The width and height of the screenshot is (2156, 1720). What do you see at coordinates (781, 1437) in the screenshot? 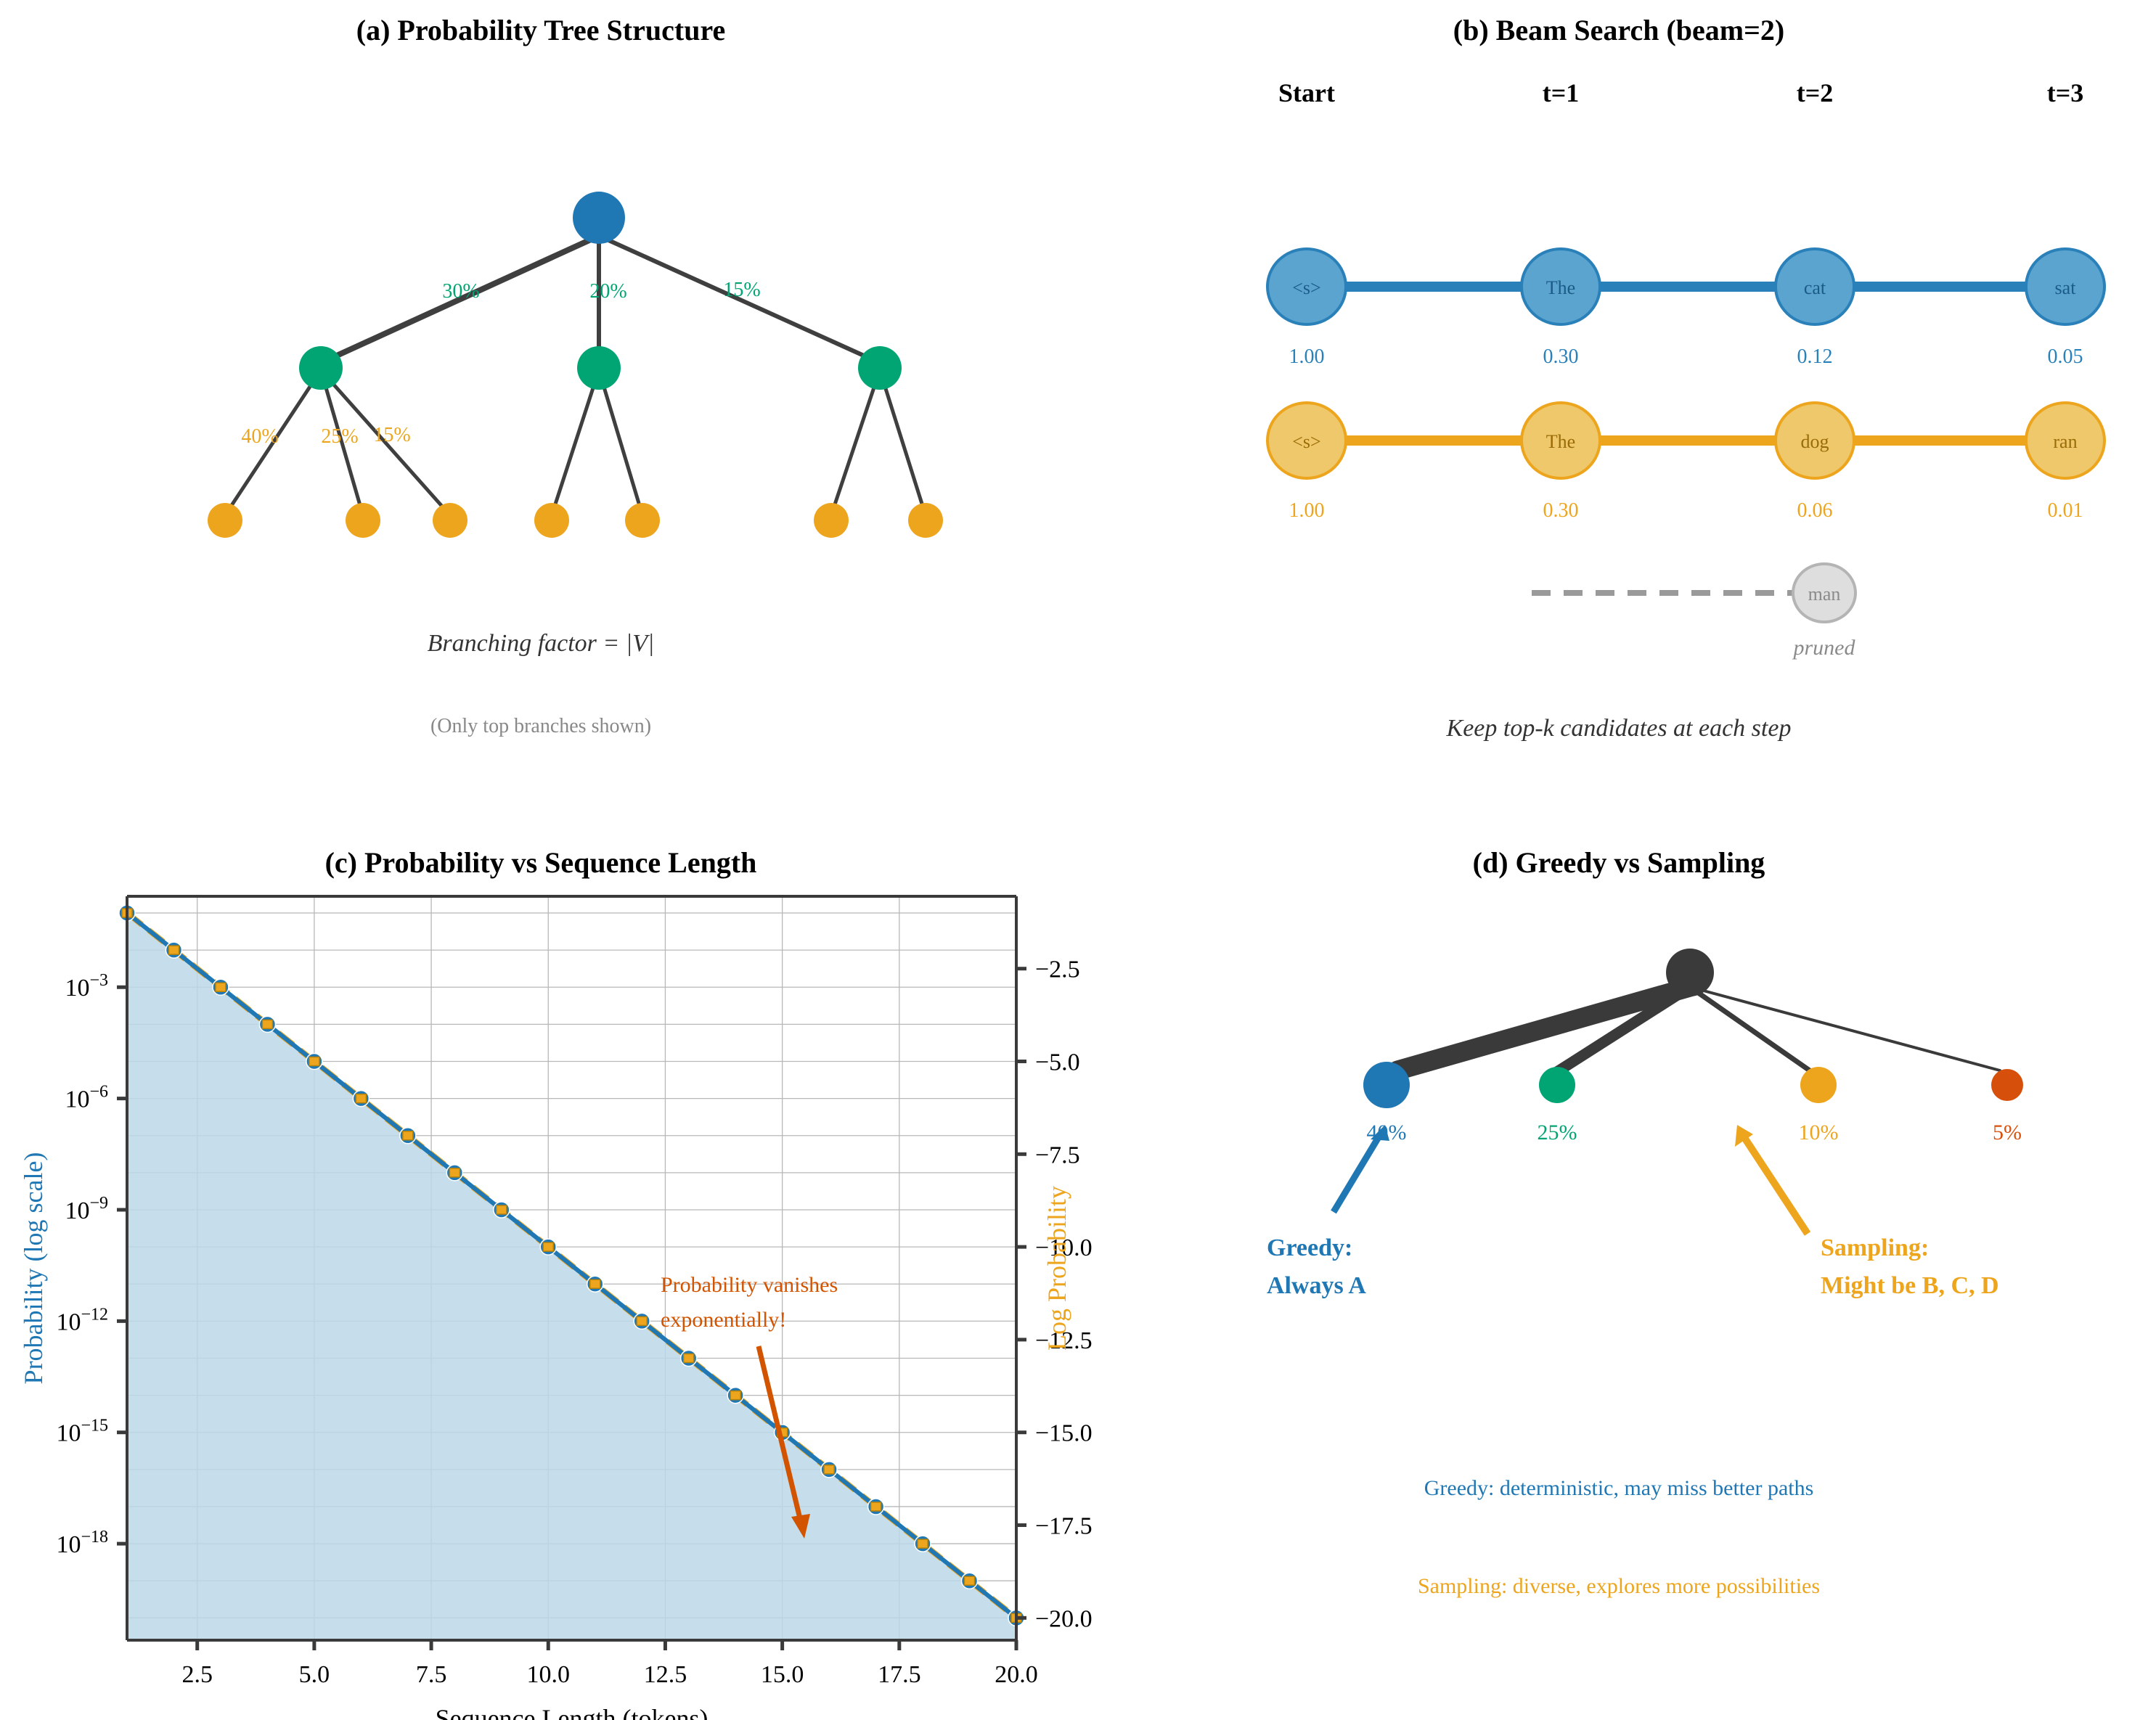
I see `annotation-arrow-line` at bounding box center [781, 1437].